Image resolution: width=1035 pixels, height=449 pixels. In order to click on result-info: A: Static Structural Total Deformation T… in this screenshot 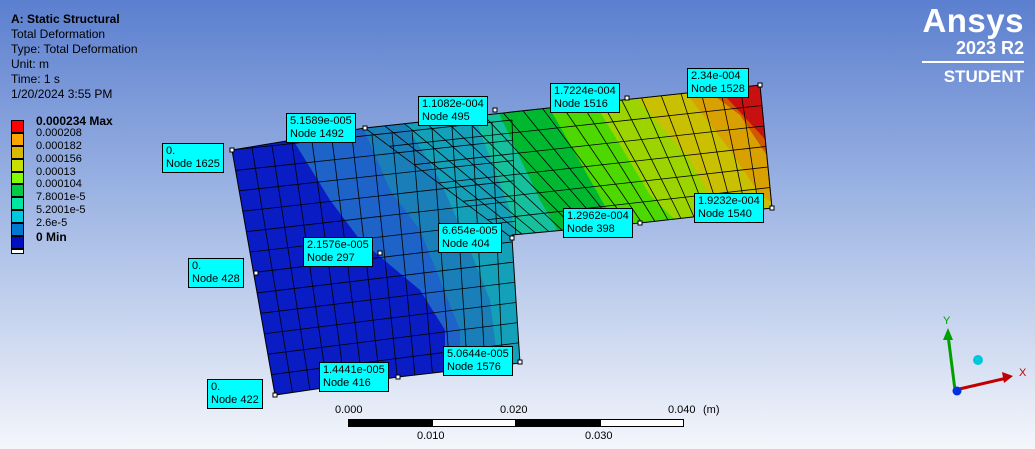, I will do `click(74, 57)`.